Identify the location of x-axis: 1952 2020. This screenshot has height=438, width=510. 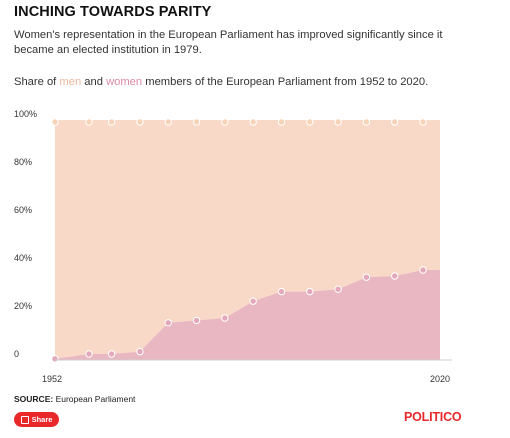
(246, 379).